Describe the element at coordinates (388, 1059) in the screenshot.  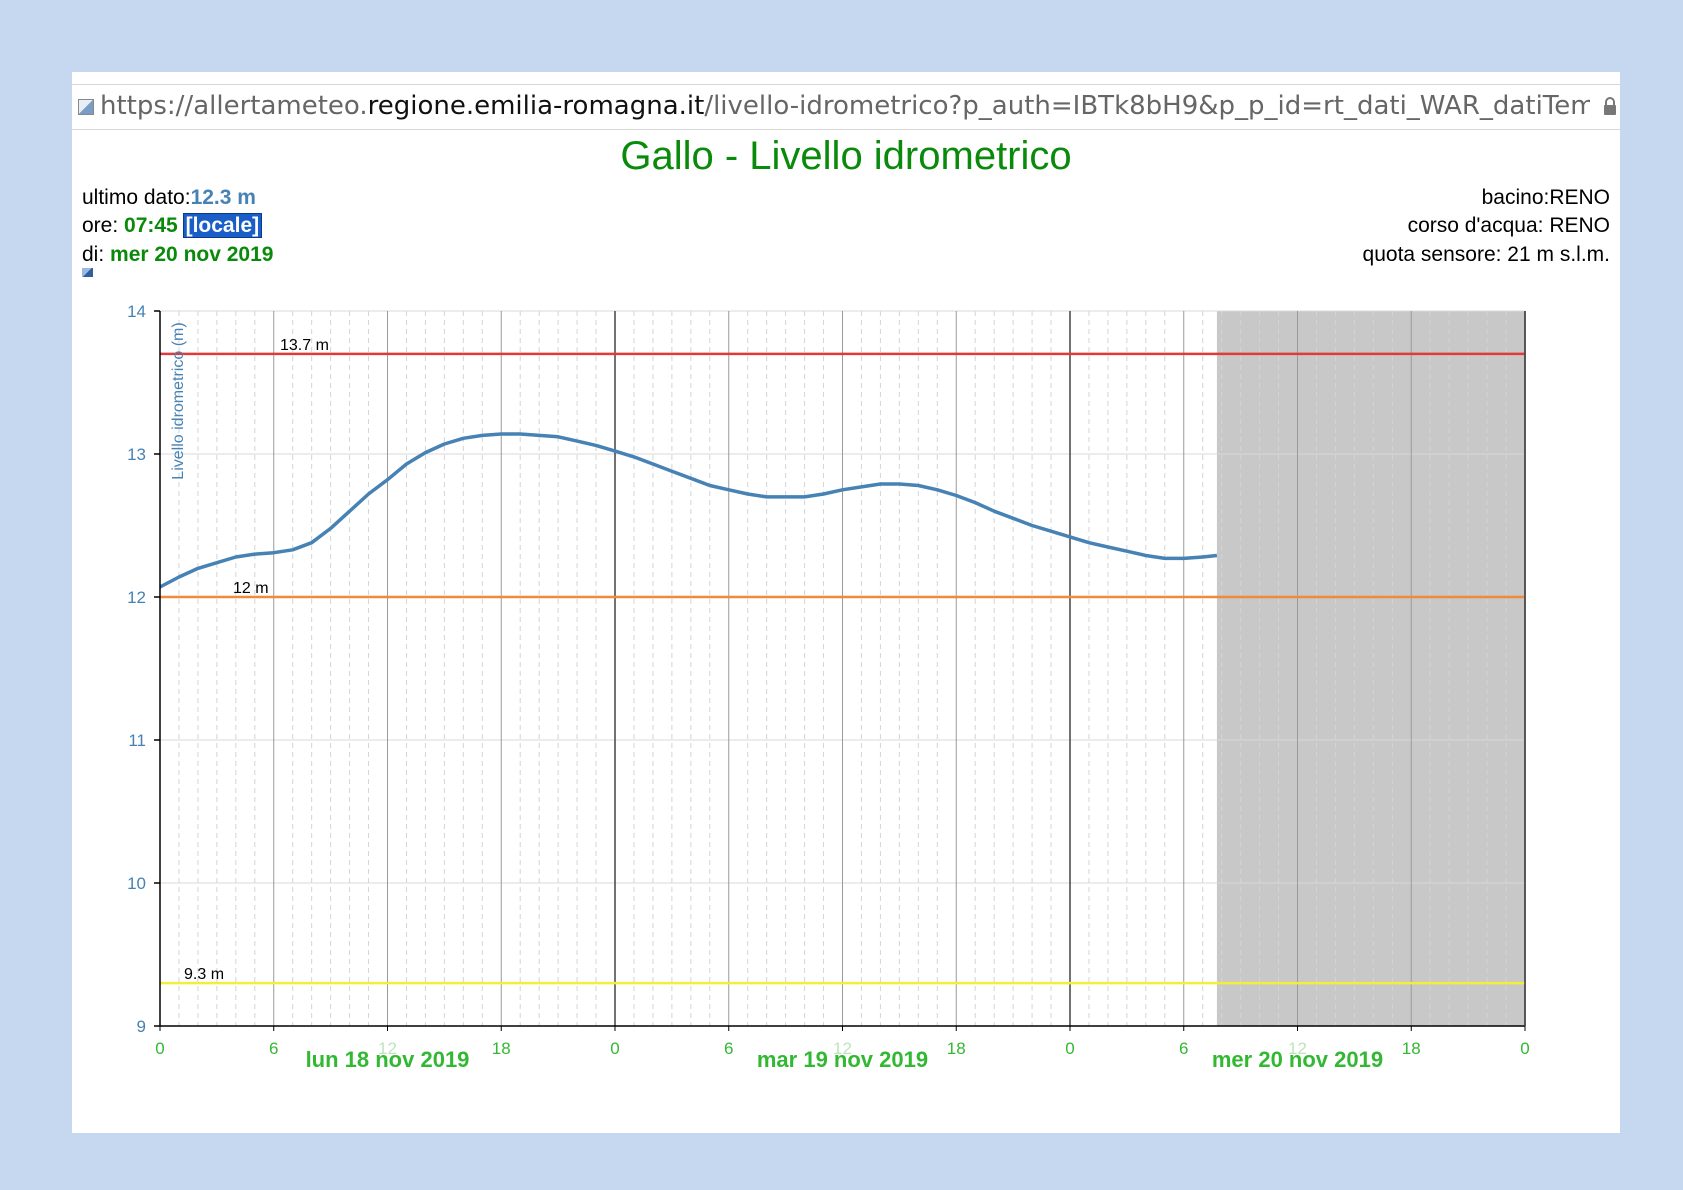
I see `day-label: lun 18 nov 2019` at that location.